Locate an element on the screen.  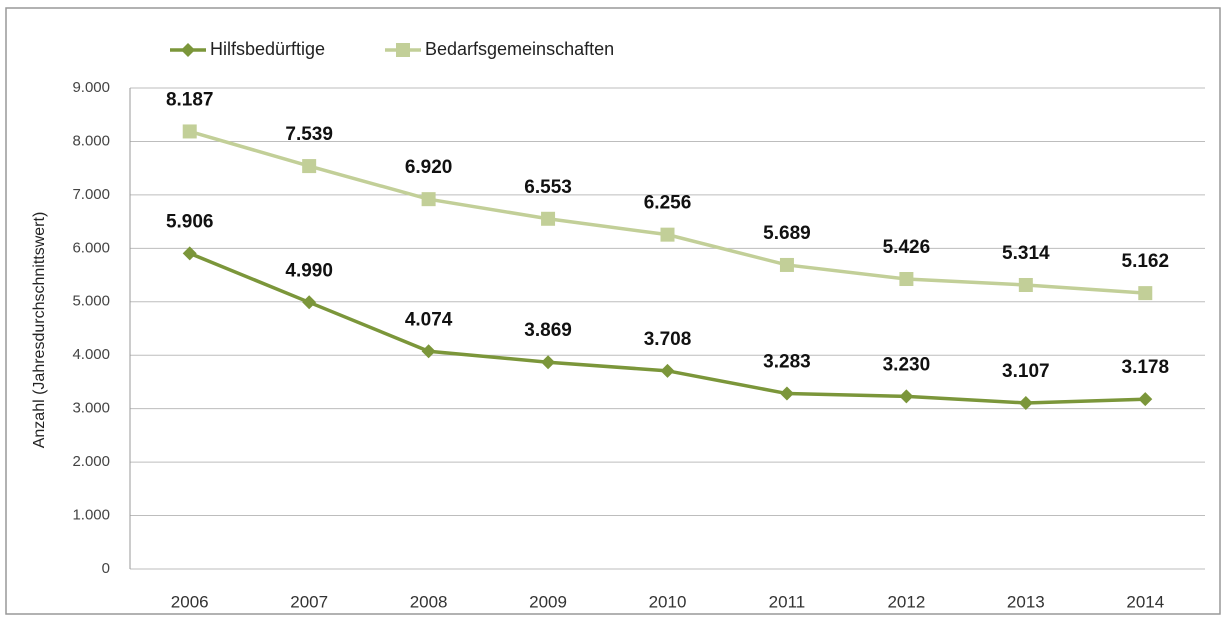
value-label: 6.553 is located at coordinates (548, 187).